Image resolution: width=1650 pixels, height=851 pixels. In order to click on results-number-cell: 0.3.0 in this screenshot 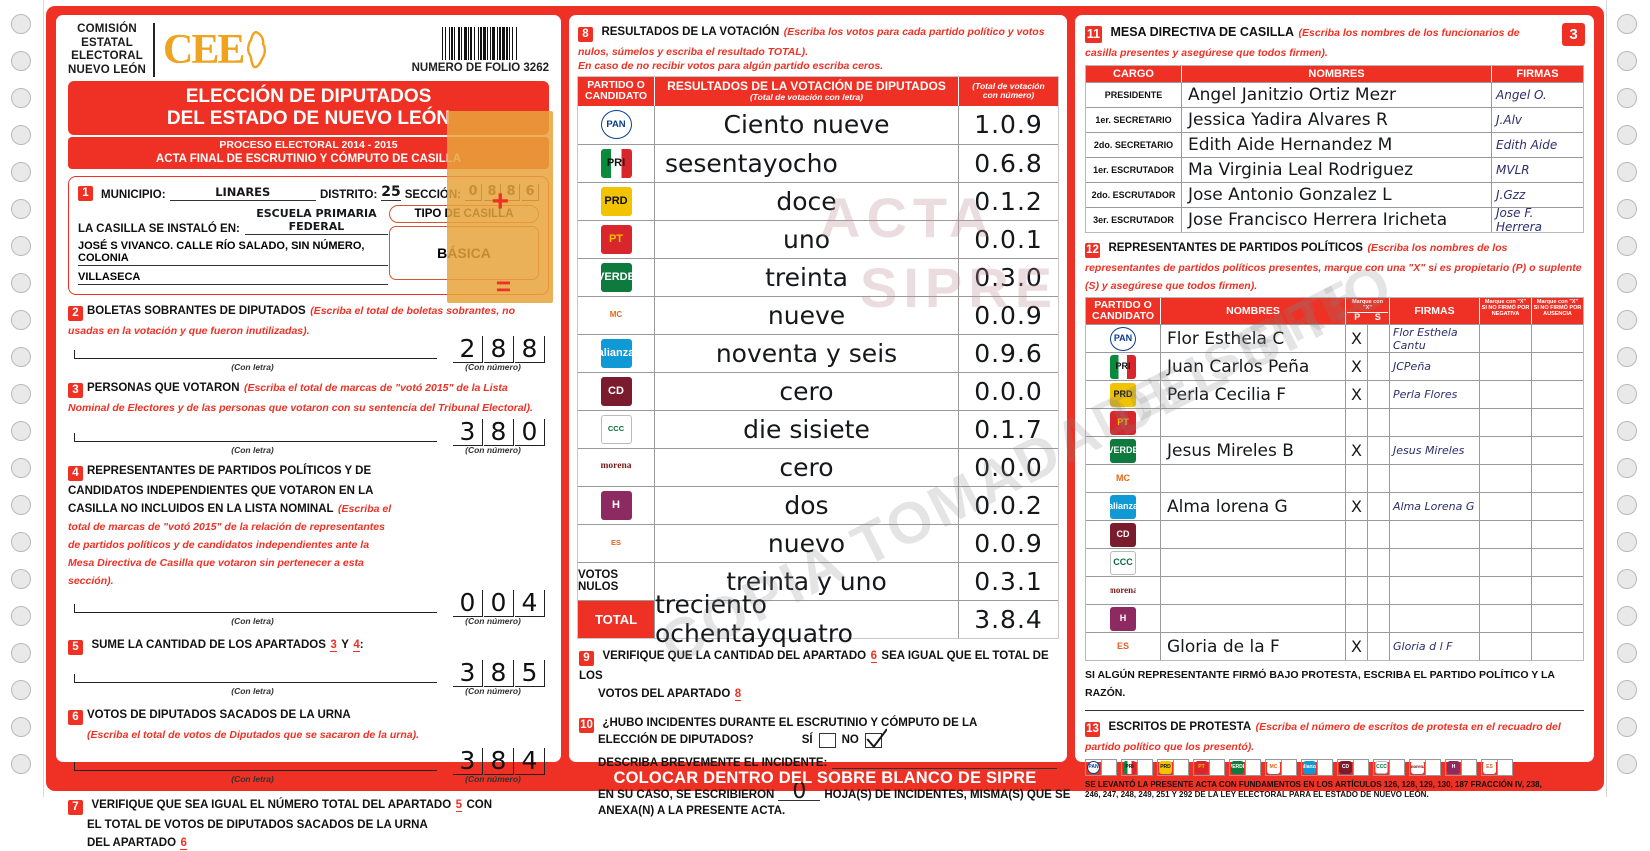, I will do `click(1008, 277)`.